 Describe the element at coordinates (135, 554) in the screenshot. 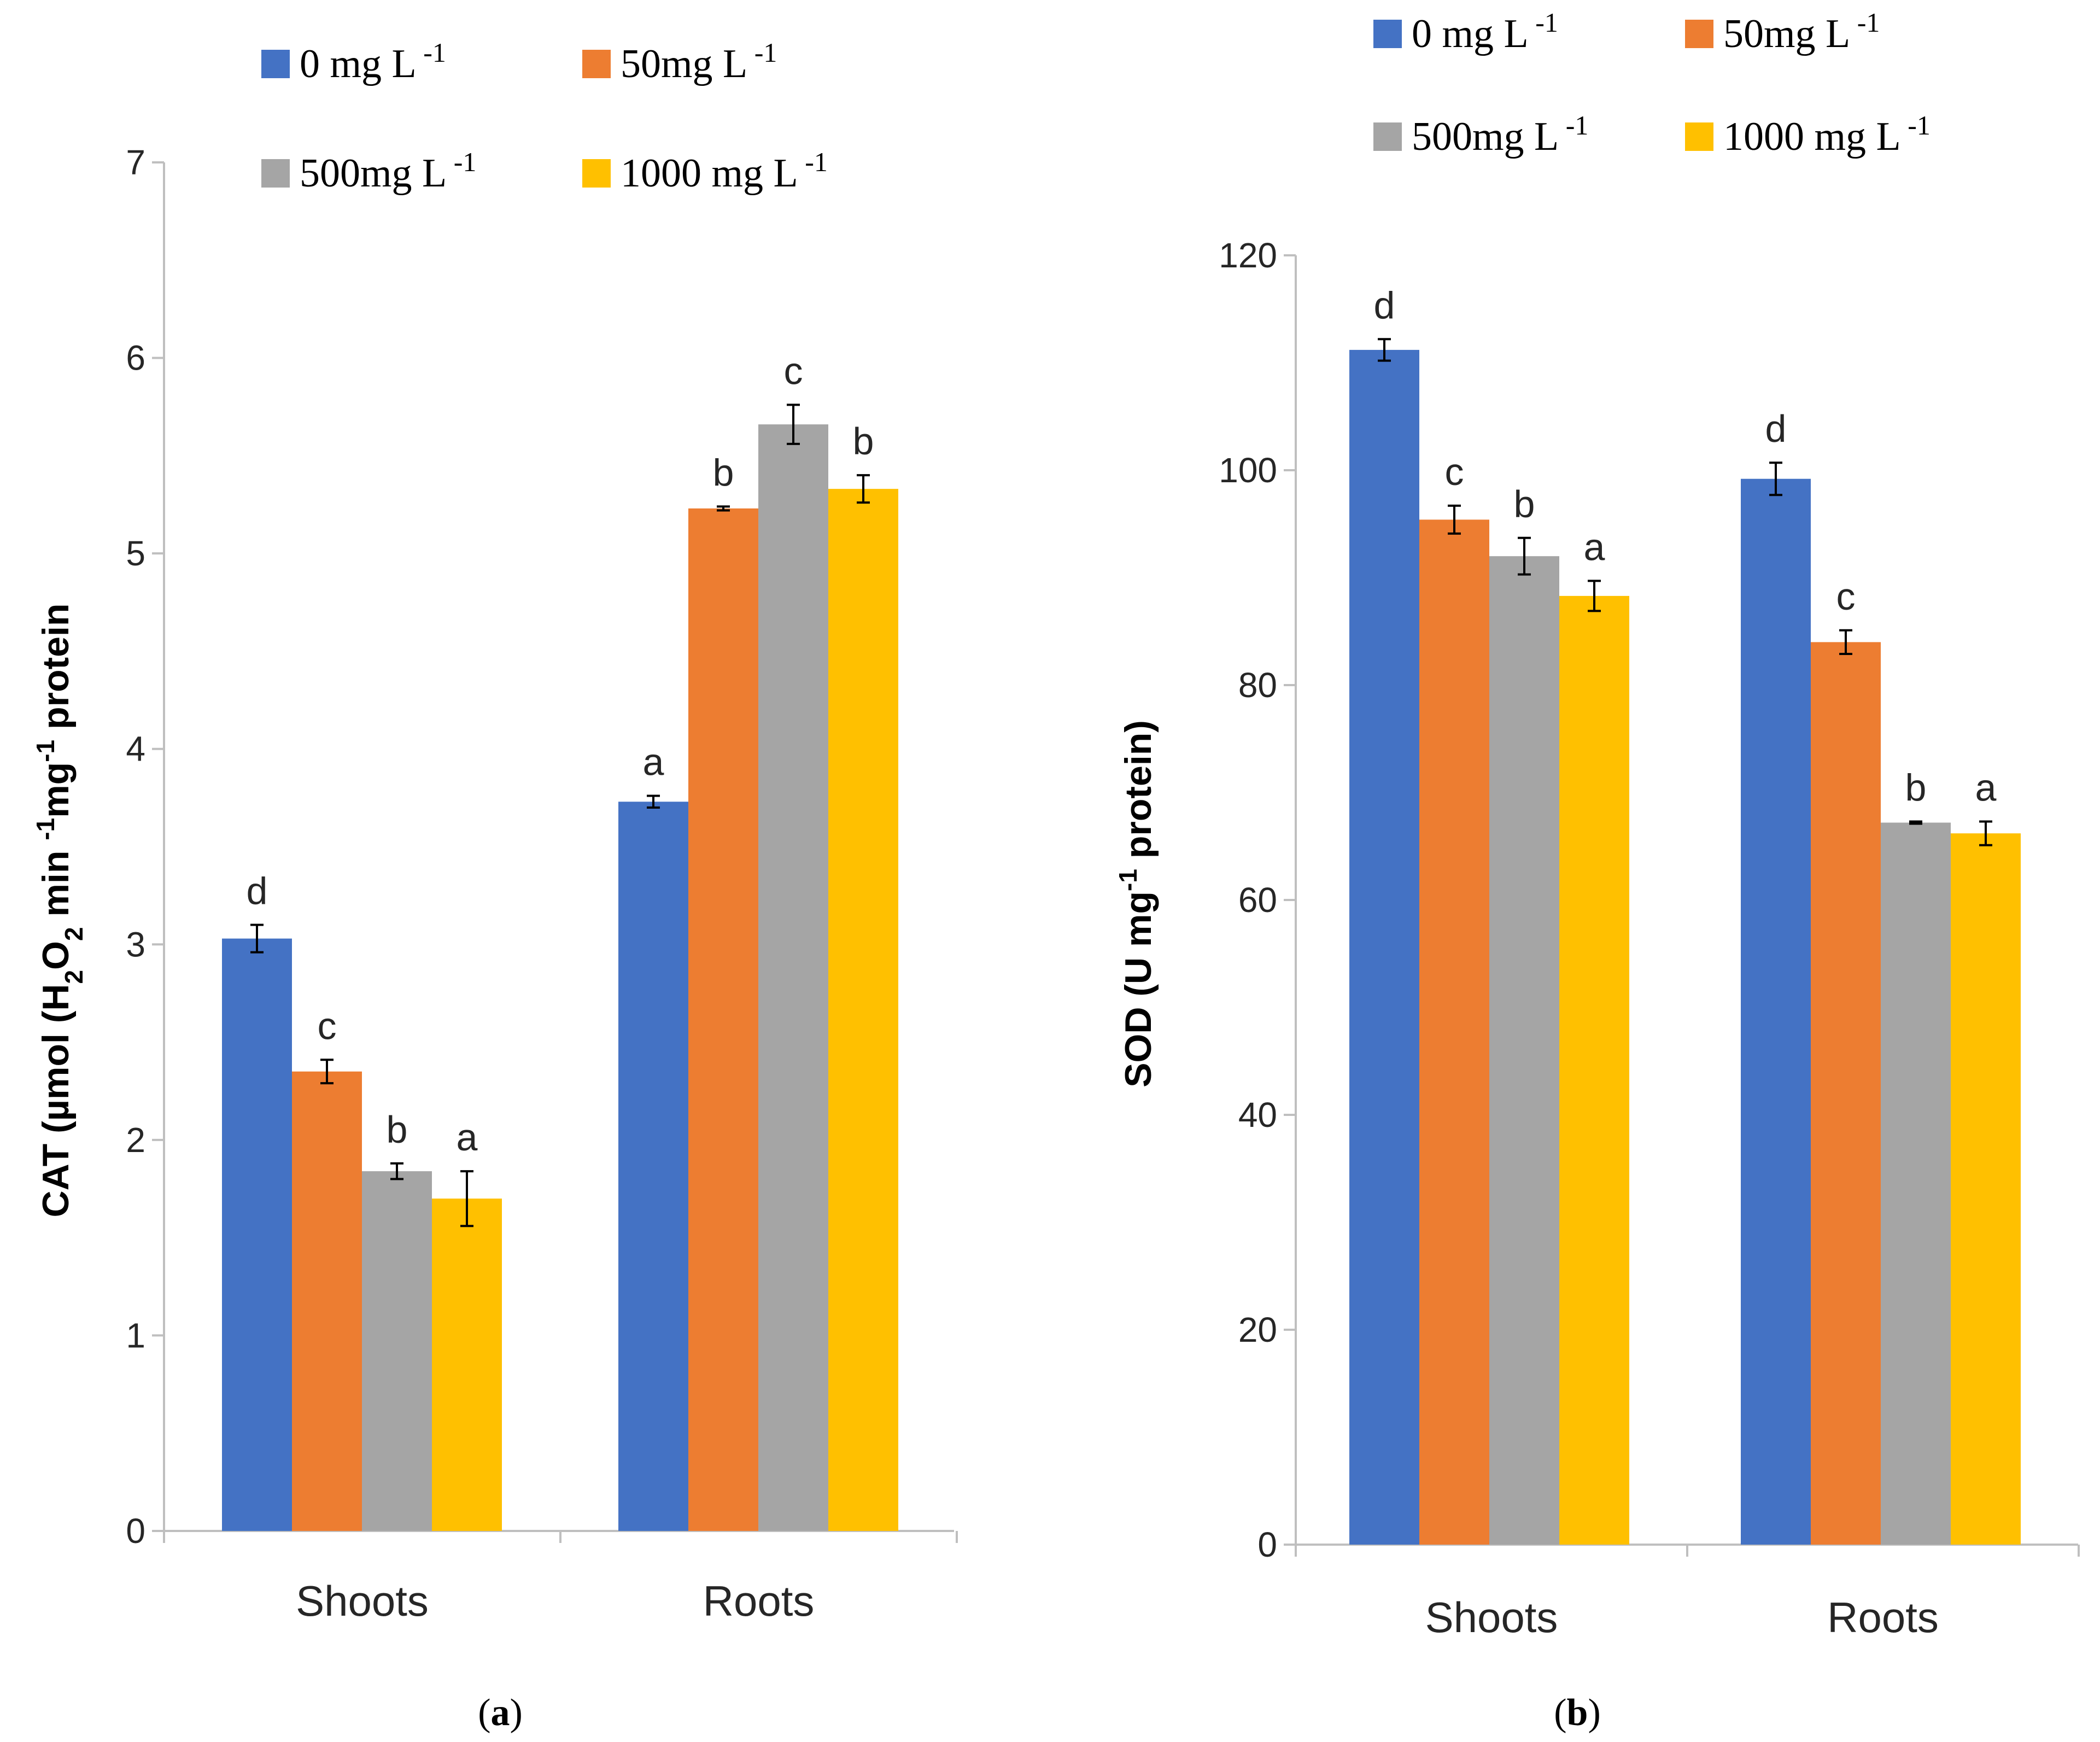

I see `y-tick-label: 5` at that location.